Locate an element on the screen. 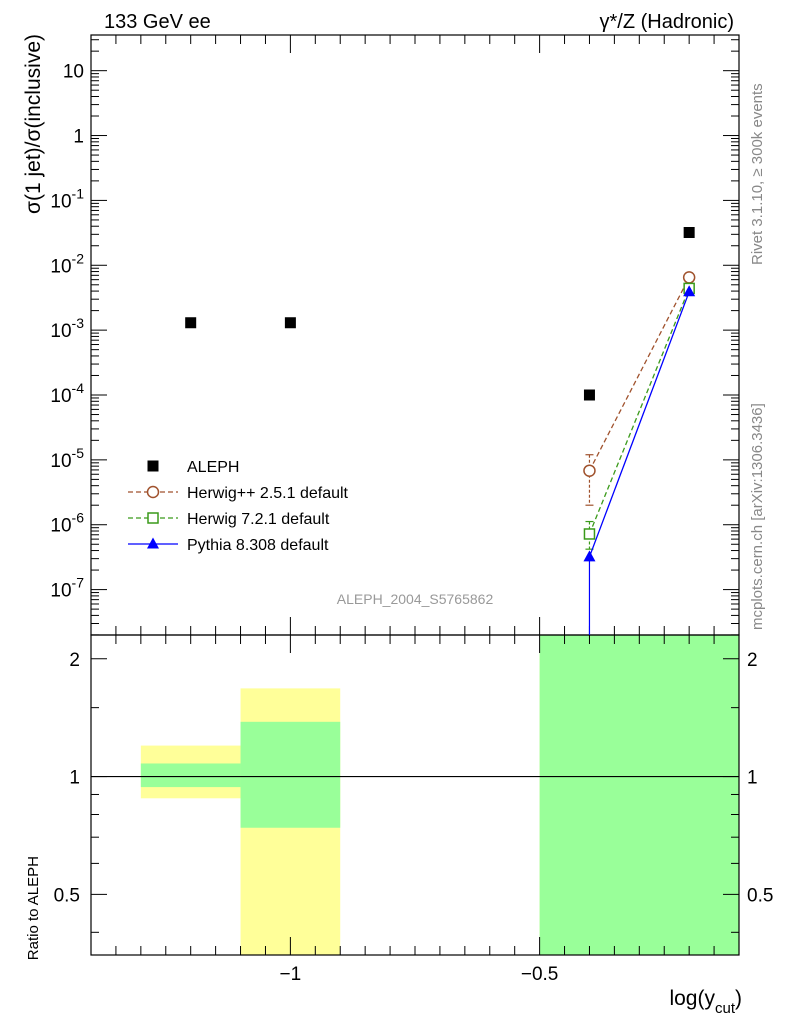 This screenshot has width=786, height=1024. ratio-y-tick-label-left-0: 0.5 is located at coordinates (67, 895).